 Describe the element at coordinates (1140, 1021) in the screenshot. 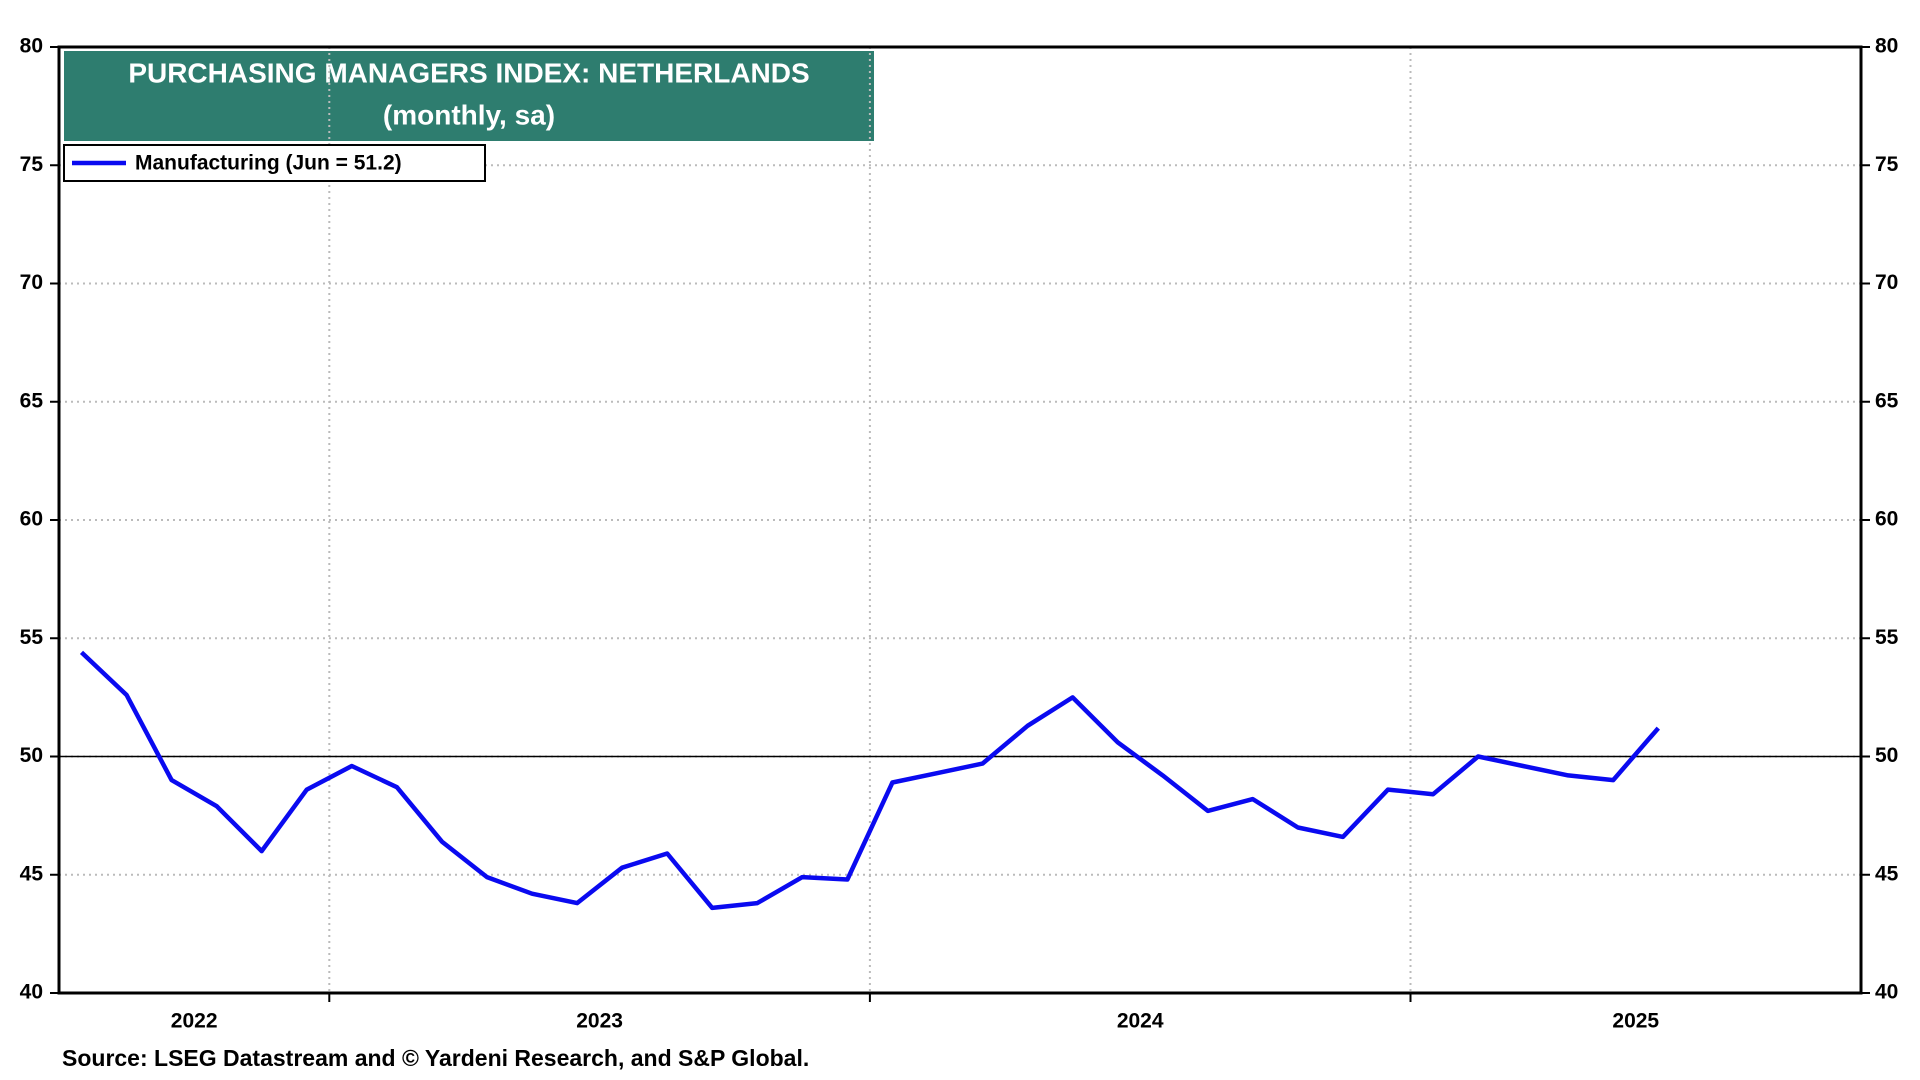

I see `x-tick-label: 2024` at that location.